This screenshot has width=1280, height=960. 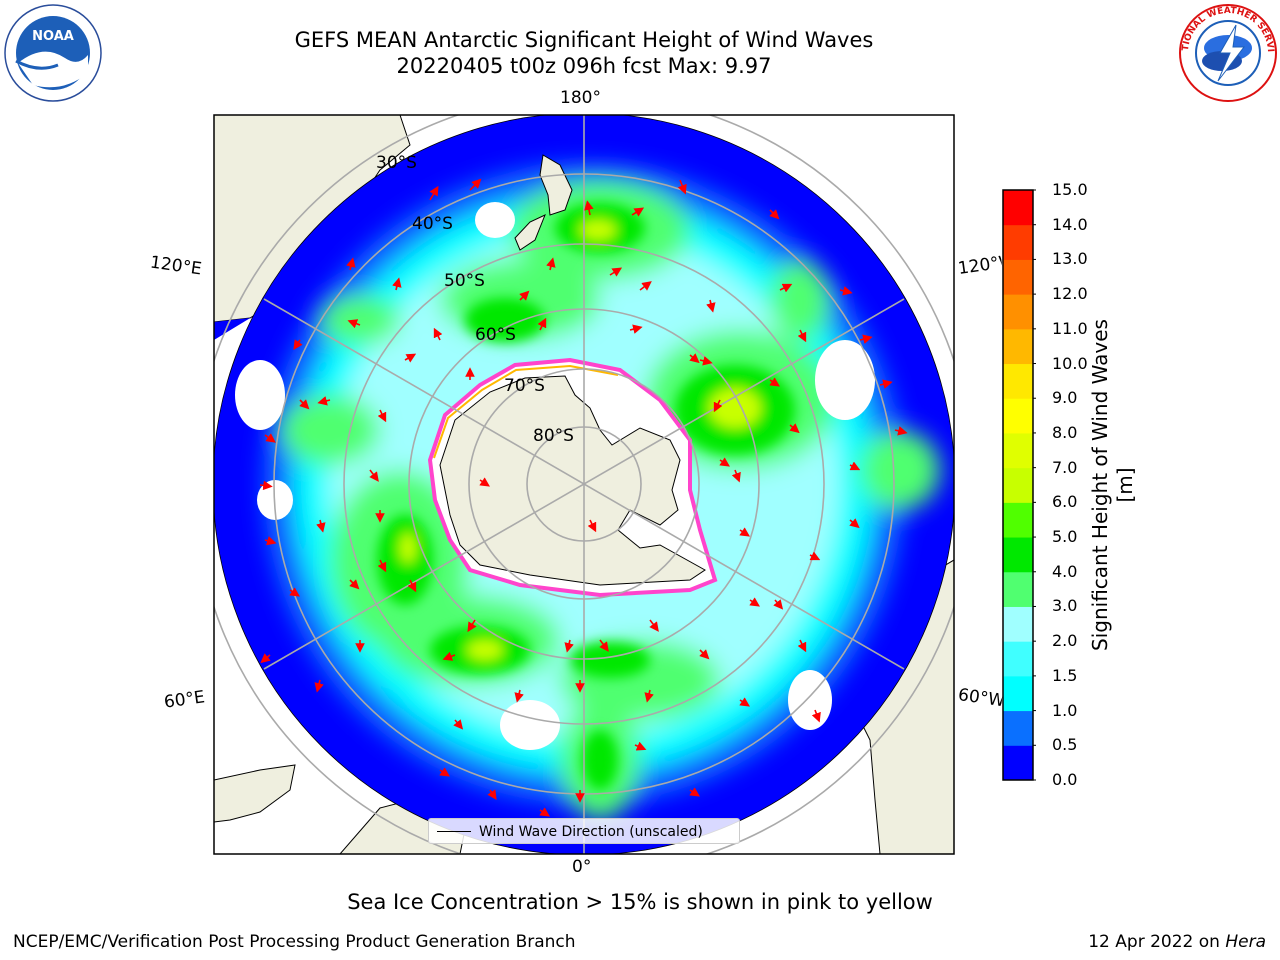 What do you see at coordinates (1065, 779) in the screenshot?
I see `colorbar-tick-label: 0.0` at bounding box center [1065, 779].